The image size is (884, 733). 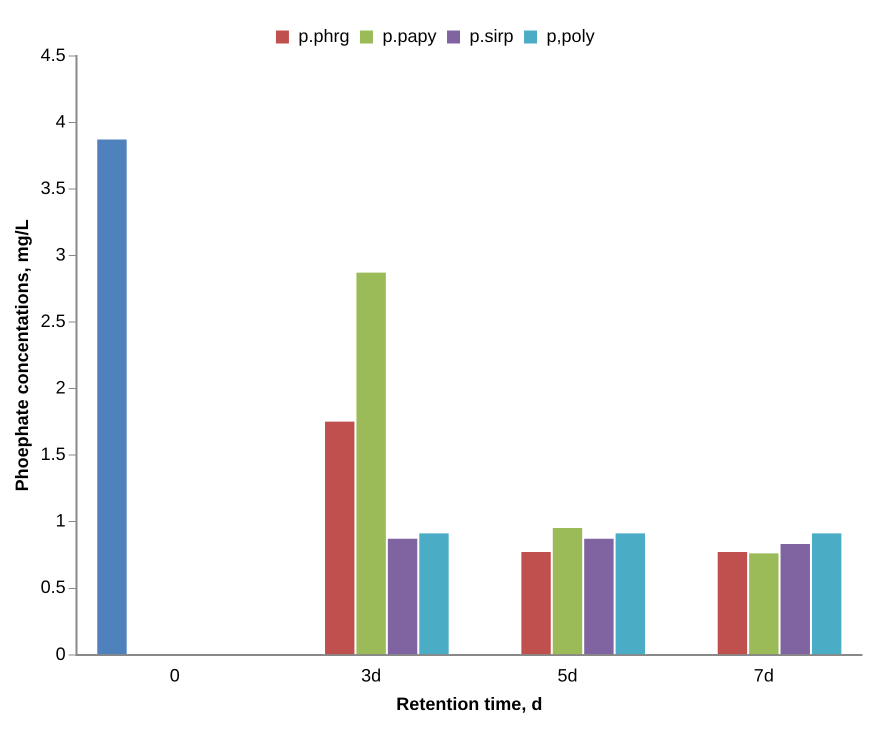 What do you see at coordinates (469, 704) in the screenshot?
I see `x-axis-title: Retention time, d` at bounding box center [469, 704].